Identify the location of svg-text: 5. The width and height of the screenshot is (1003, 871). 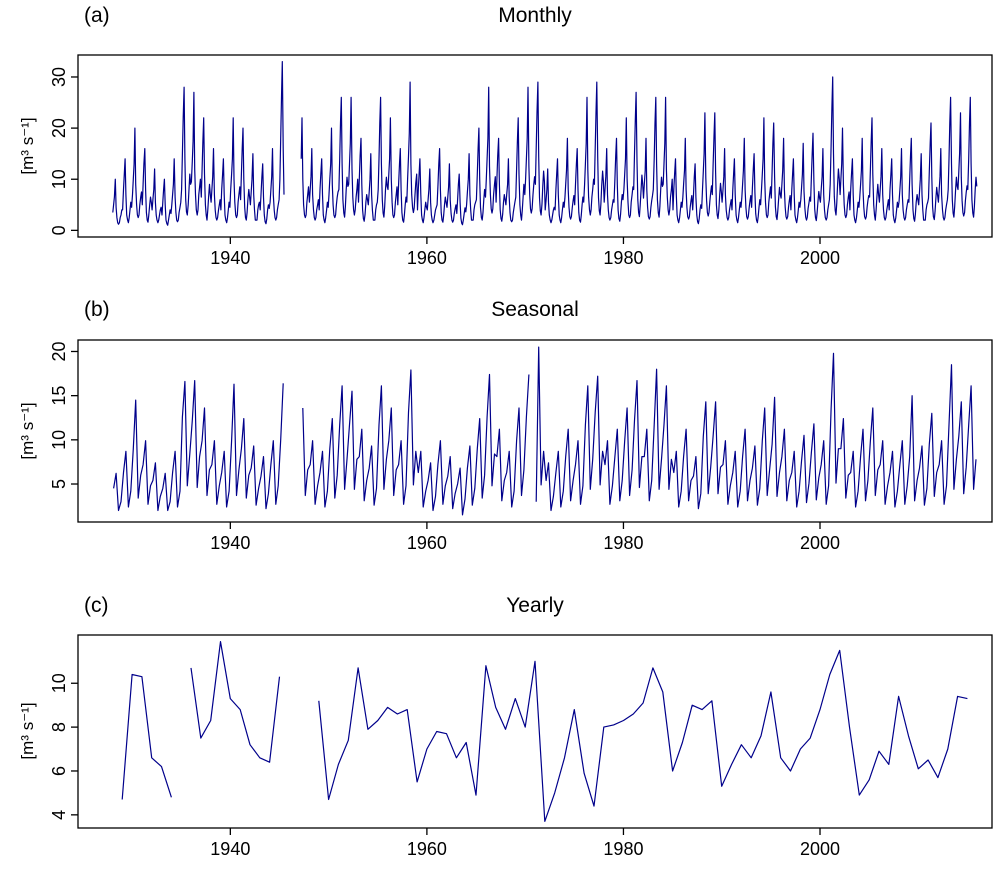
(59, 484).